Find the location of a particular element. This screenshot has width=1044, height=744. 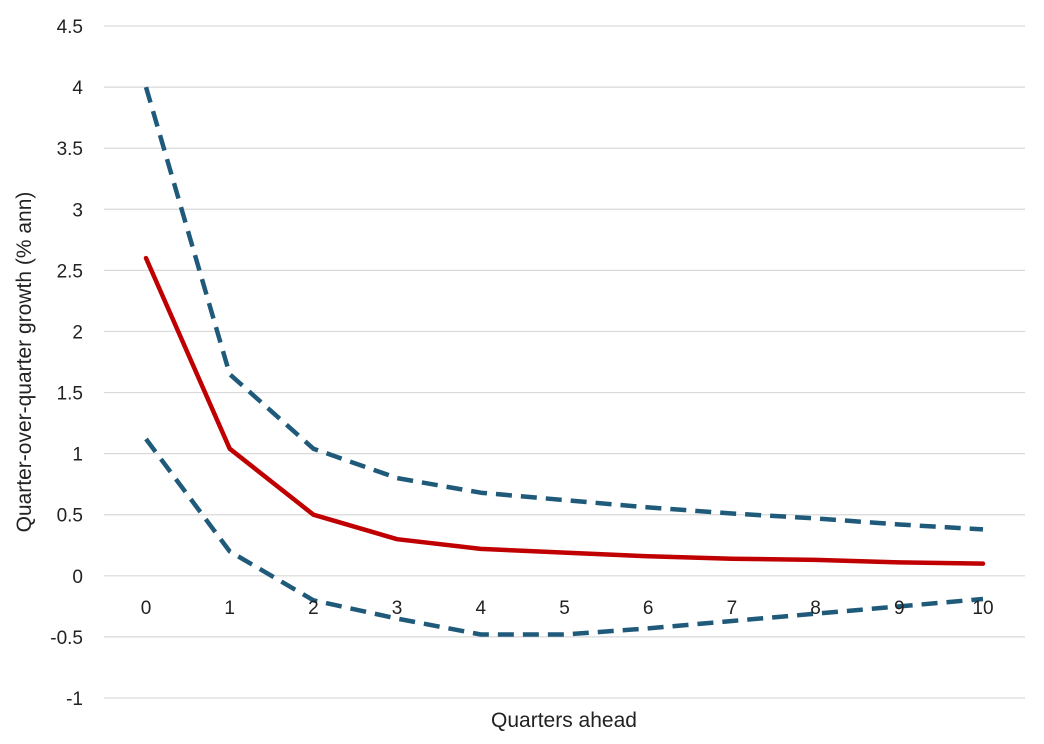

y-tick-label: 0 is located at coordinates (77, 577).